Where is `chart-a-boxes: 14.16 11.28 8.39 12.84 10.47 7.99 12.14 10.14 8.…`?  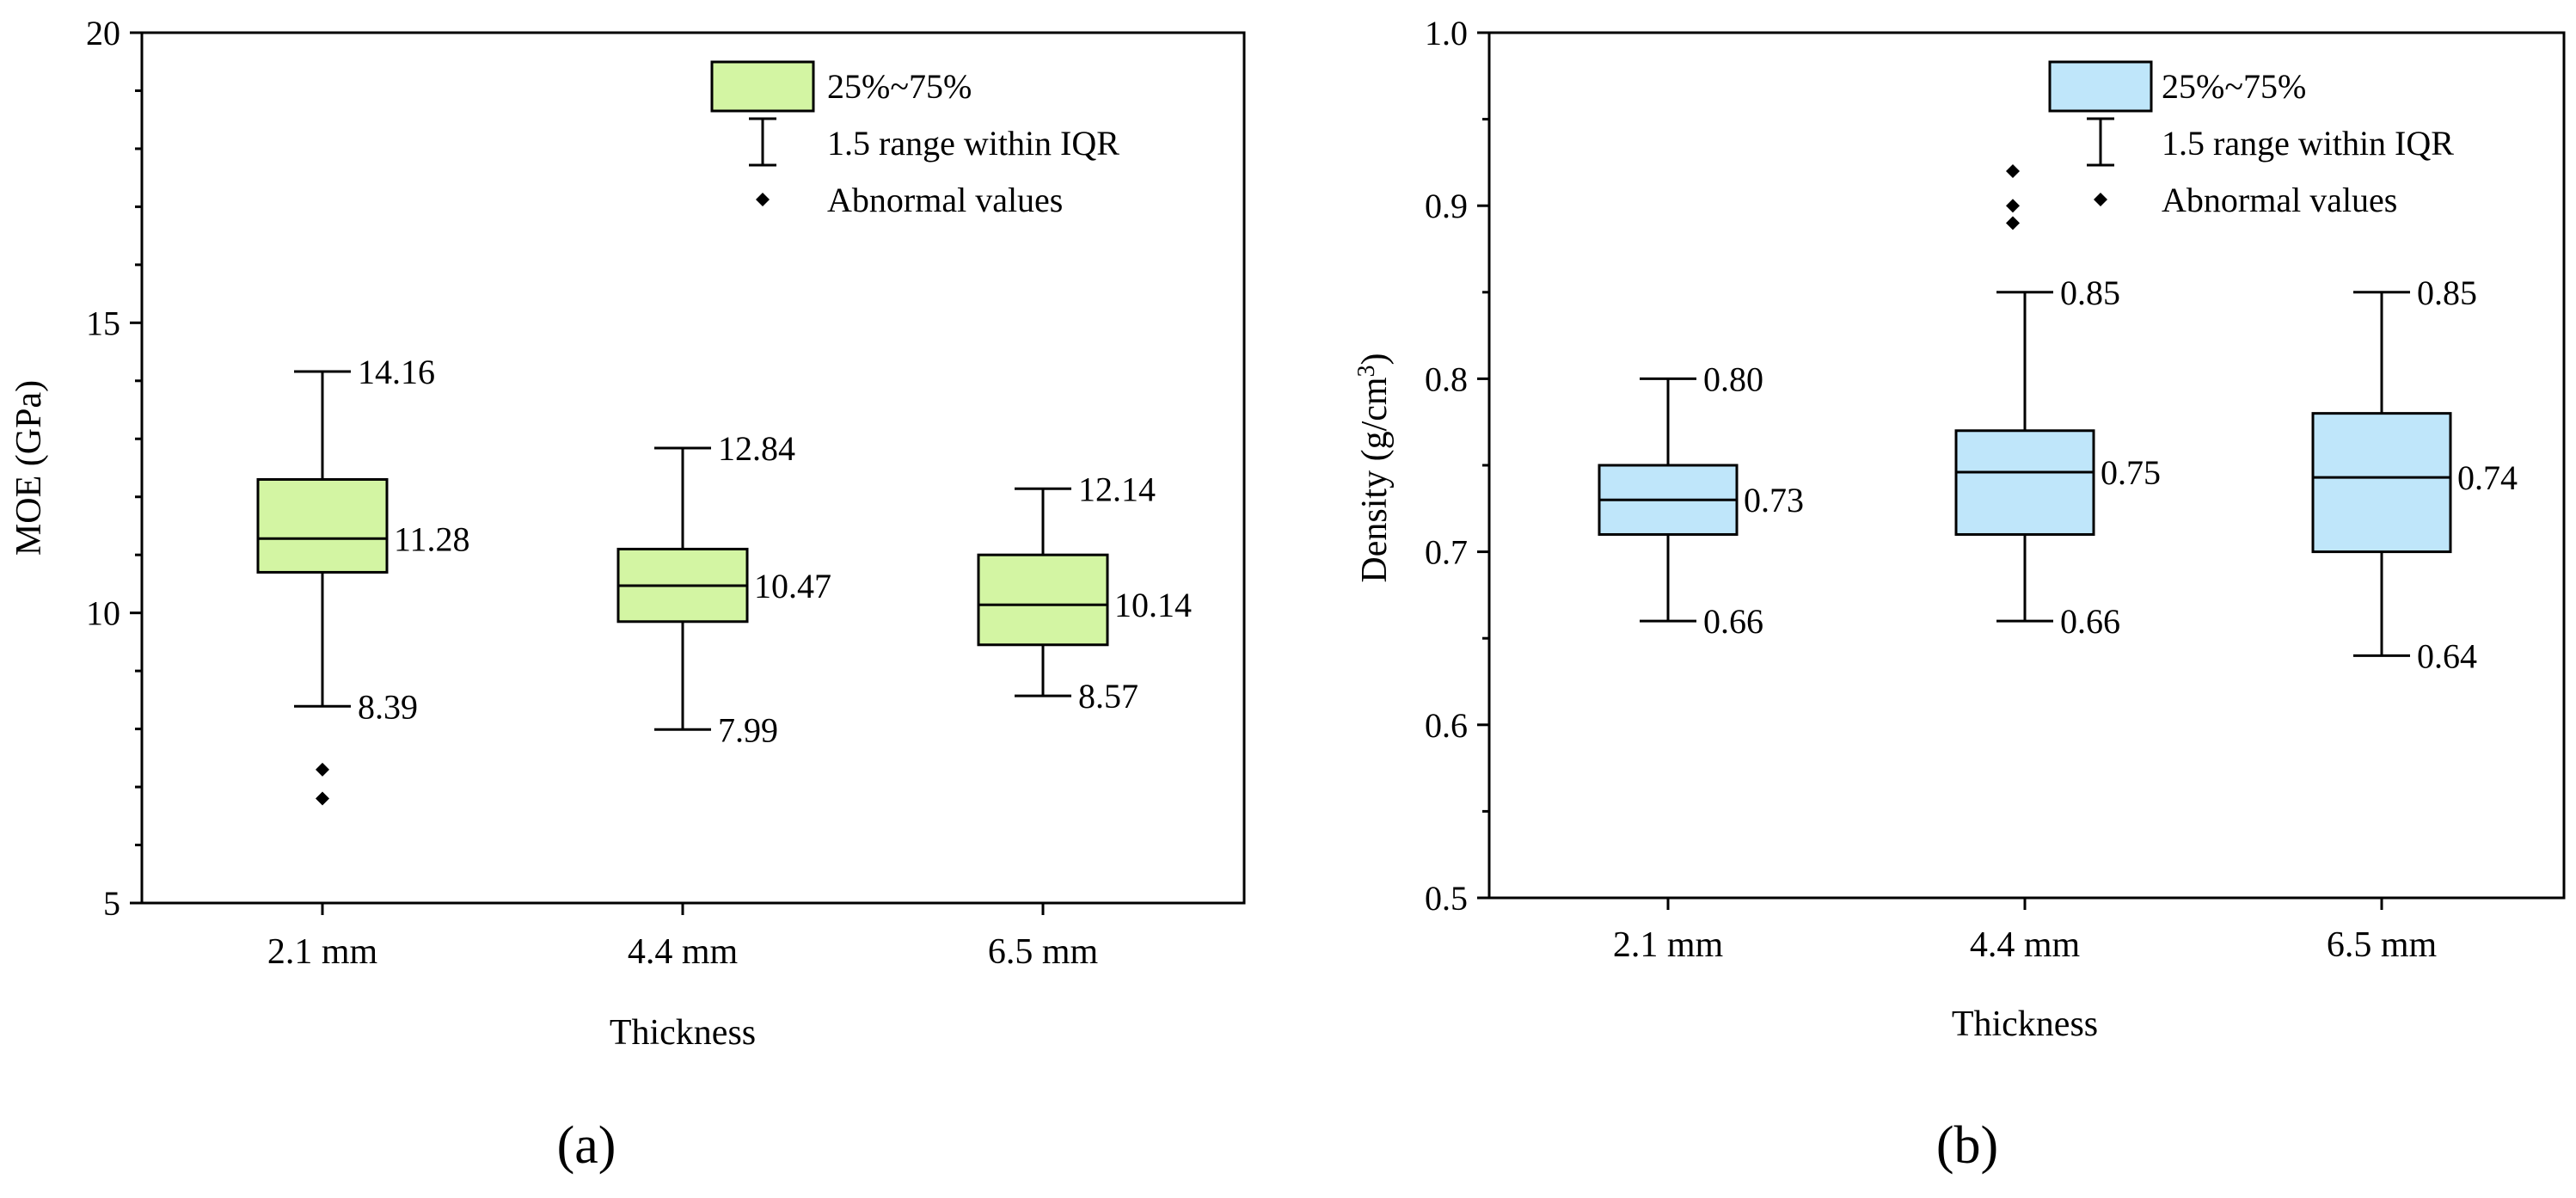
chart-a-boxes: 14.16 11.28 8.39 12.84 10.47 7.99 12.14 10.14 8.… is located at coordinates (724, 579).